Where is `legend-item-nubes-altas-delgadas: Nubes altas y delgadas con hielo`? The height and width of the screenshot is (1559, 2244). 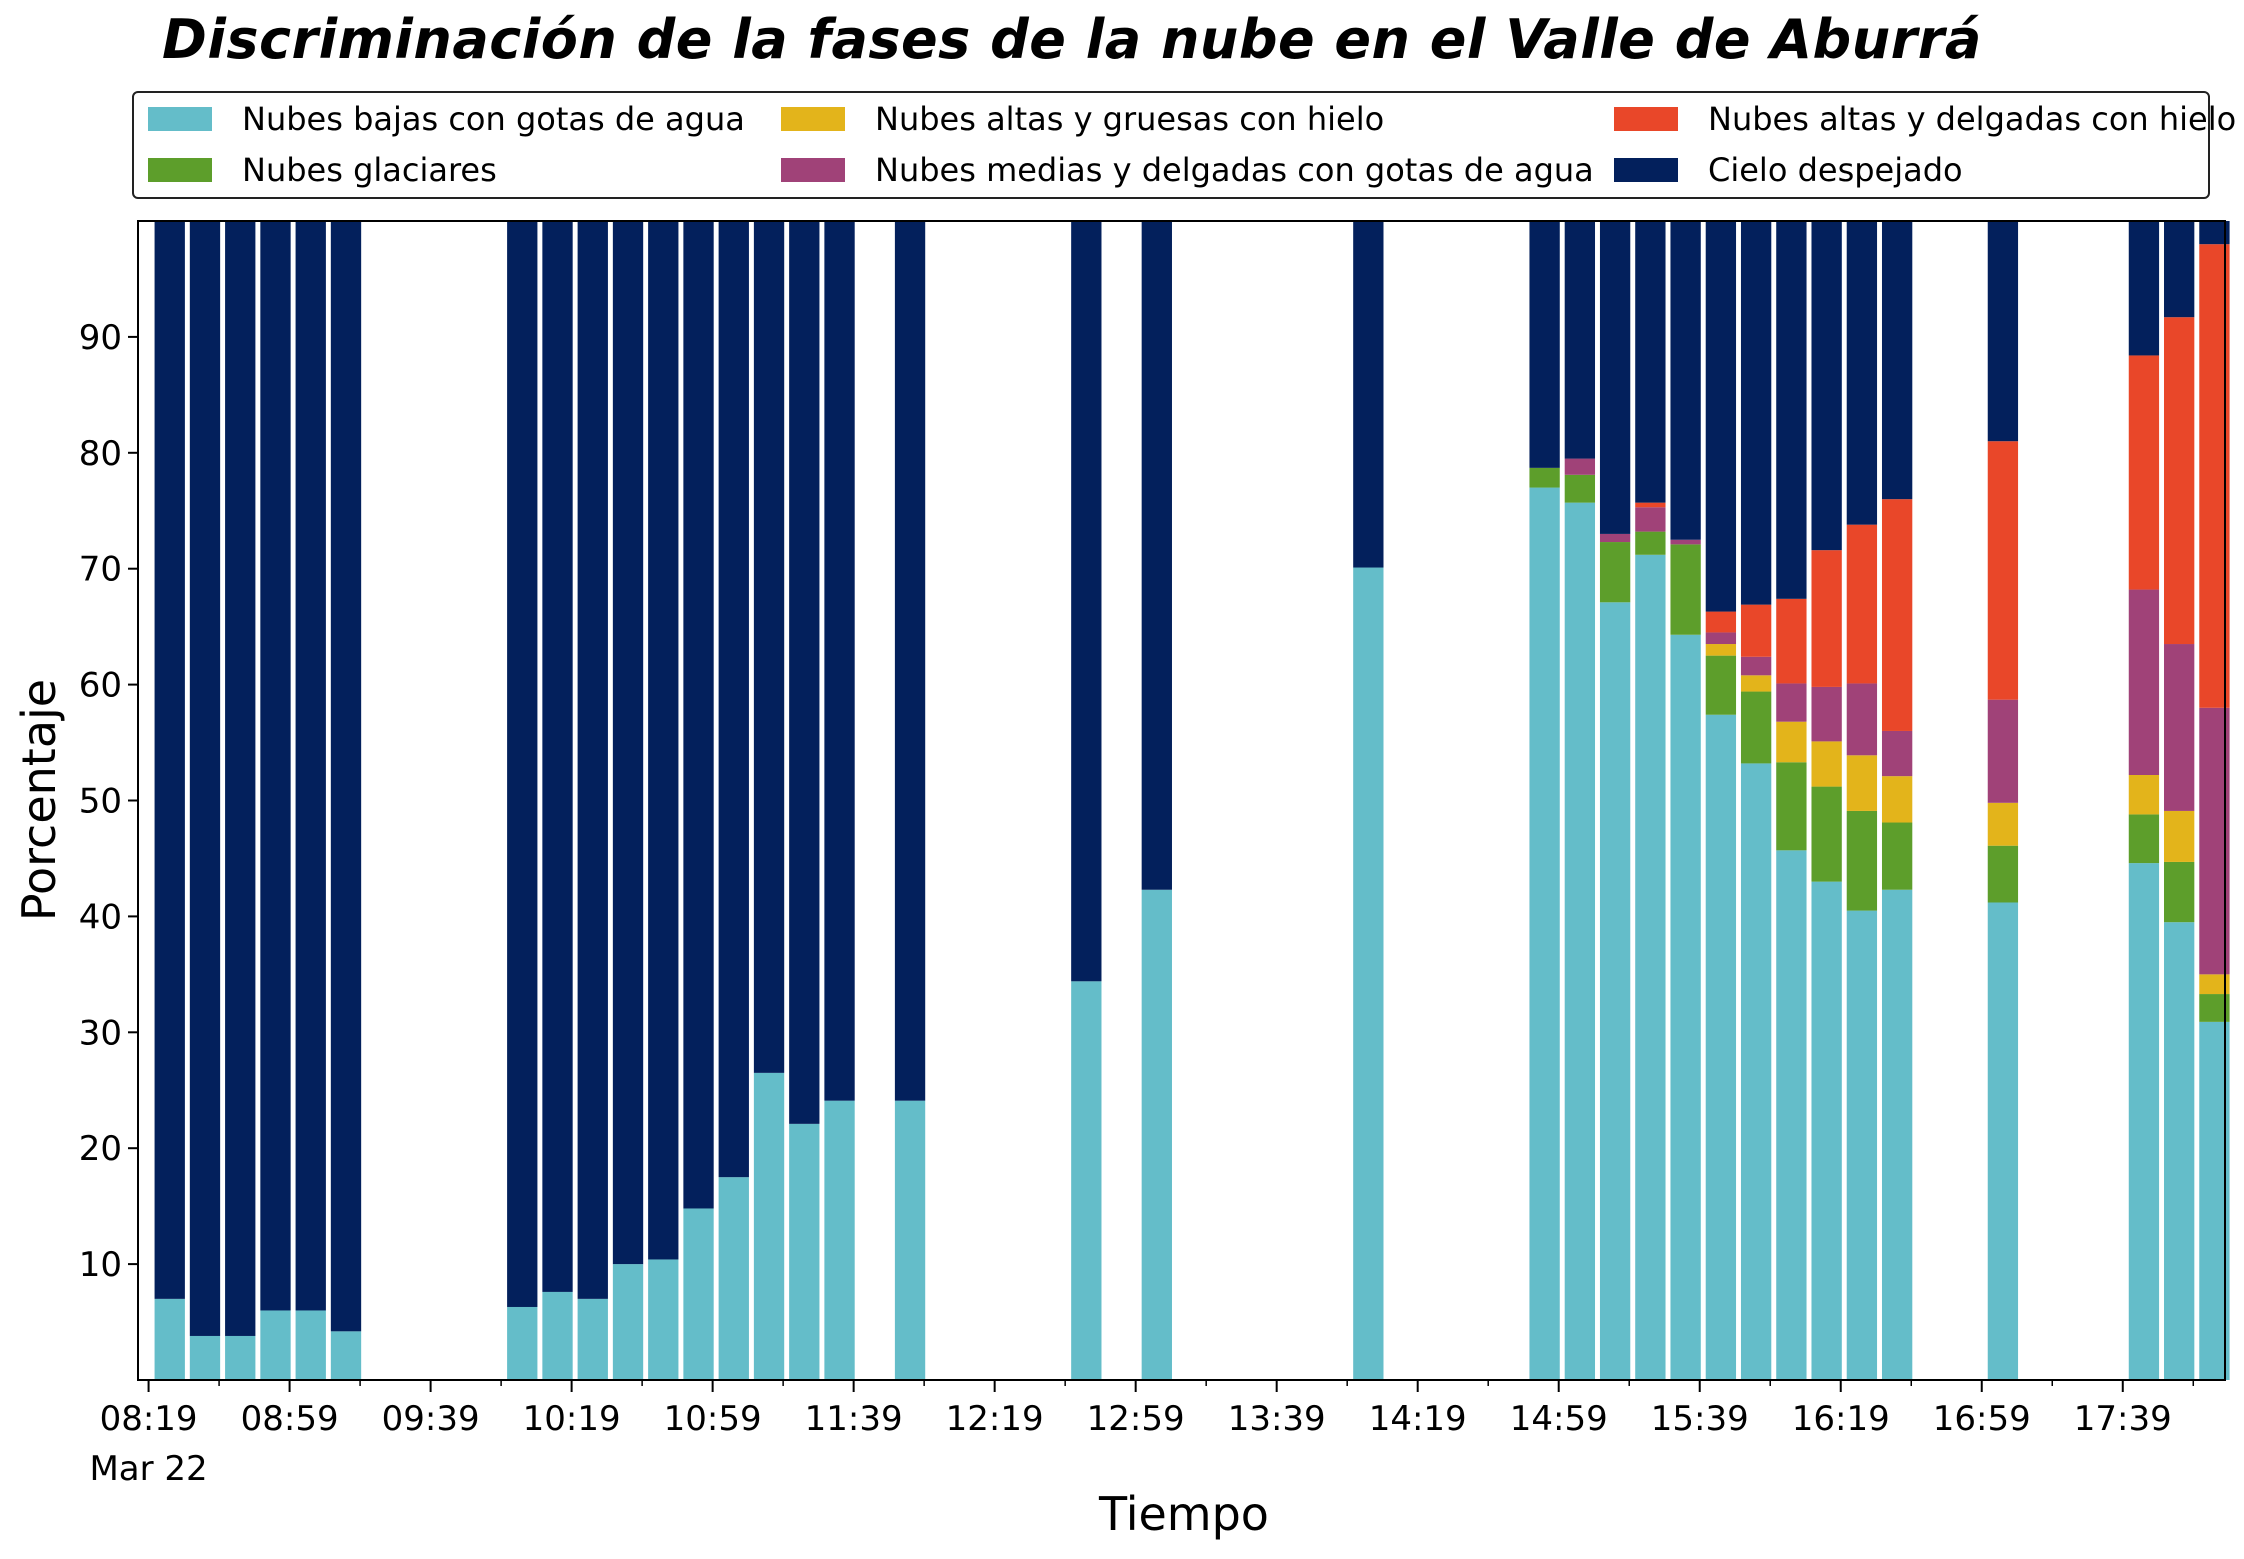 legend-item-nubes-altas-delgadas: Nubes altas y delgadas con hielo is located at coordinates (1925, 119).